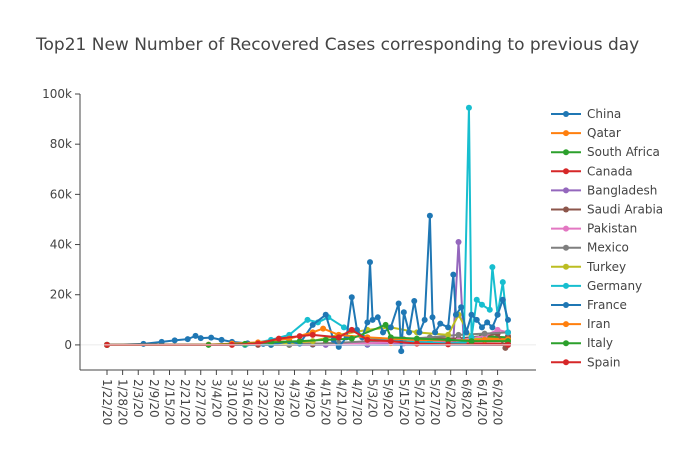 Image resolution: width=700 pixels, height=450 pixels. What do you see at coordinates (582, 343) in the screenshot?
I see `legend-item: Italy` at bounding box center [582, 343].